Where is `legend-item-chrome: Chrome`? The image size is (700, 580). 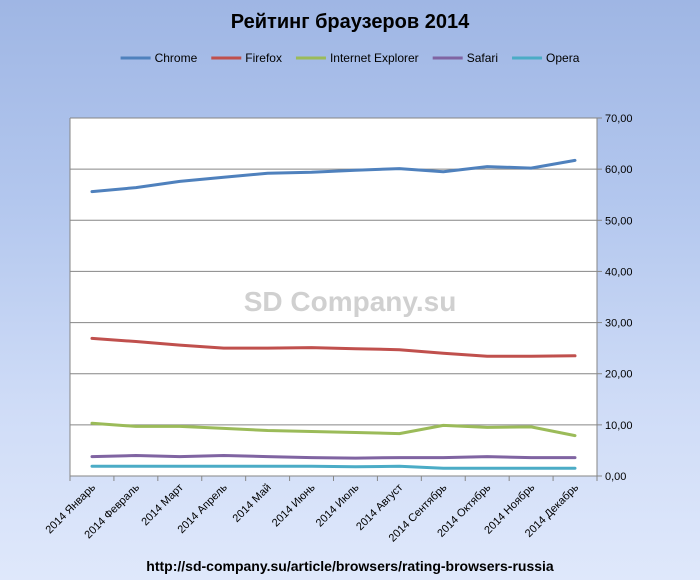
legend-item-chrome: Chrome is located at coordinates (159, 58).